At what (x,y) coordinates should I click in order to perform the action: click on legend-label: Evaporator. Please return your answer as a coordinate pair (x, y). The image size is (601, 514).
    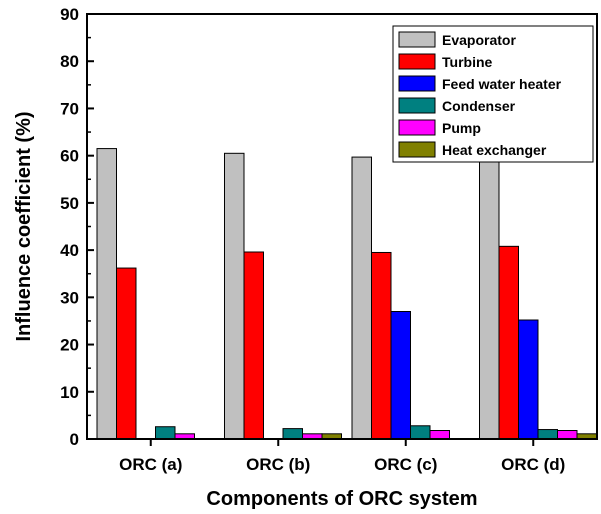
    Looking at the image, I should click on (479, 40).